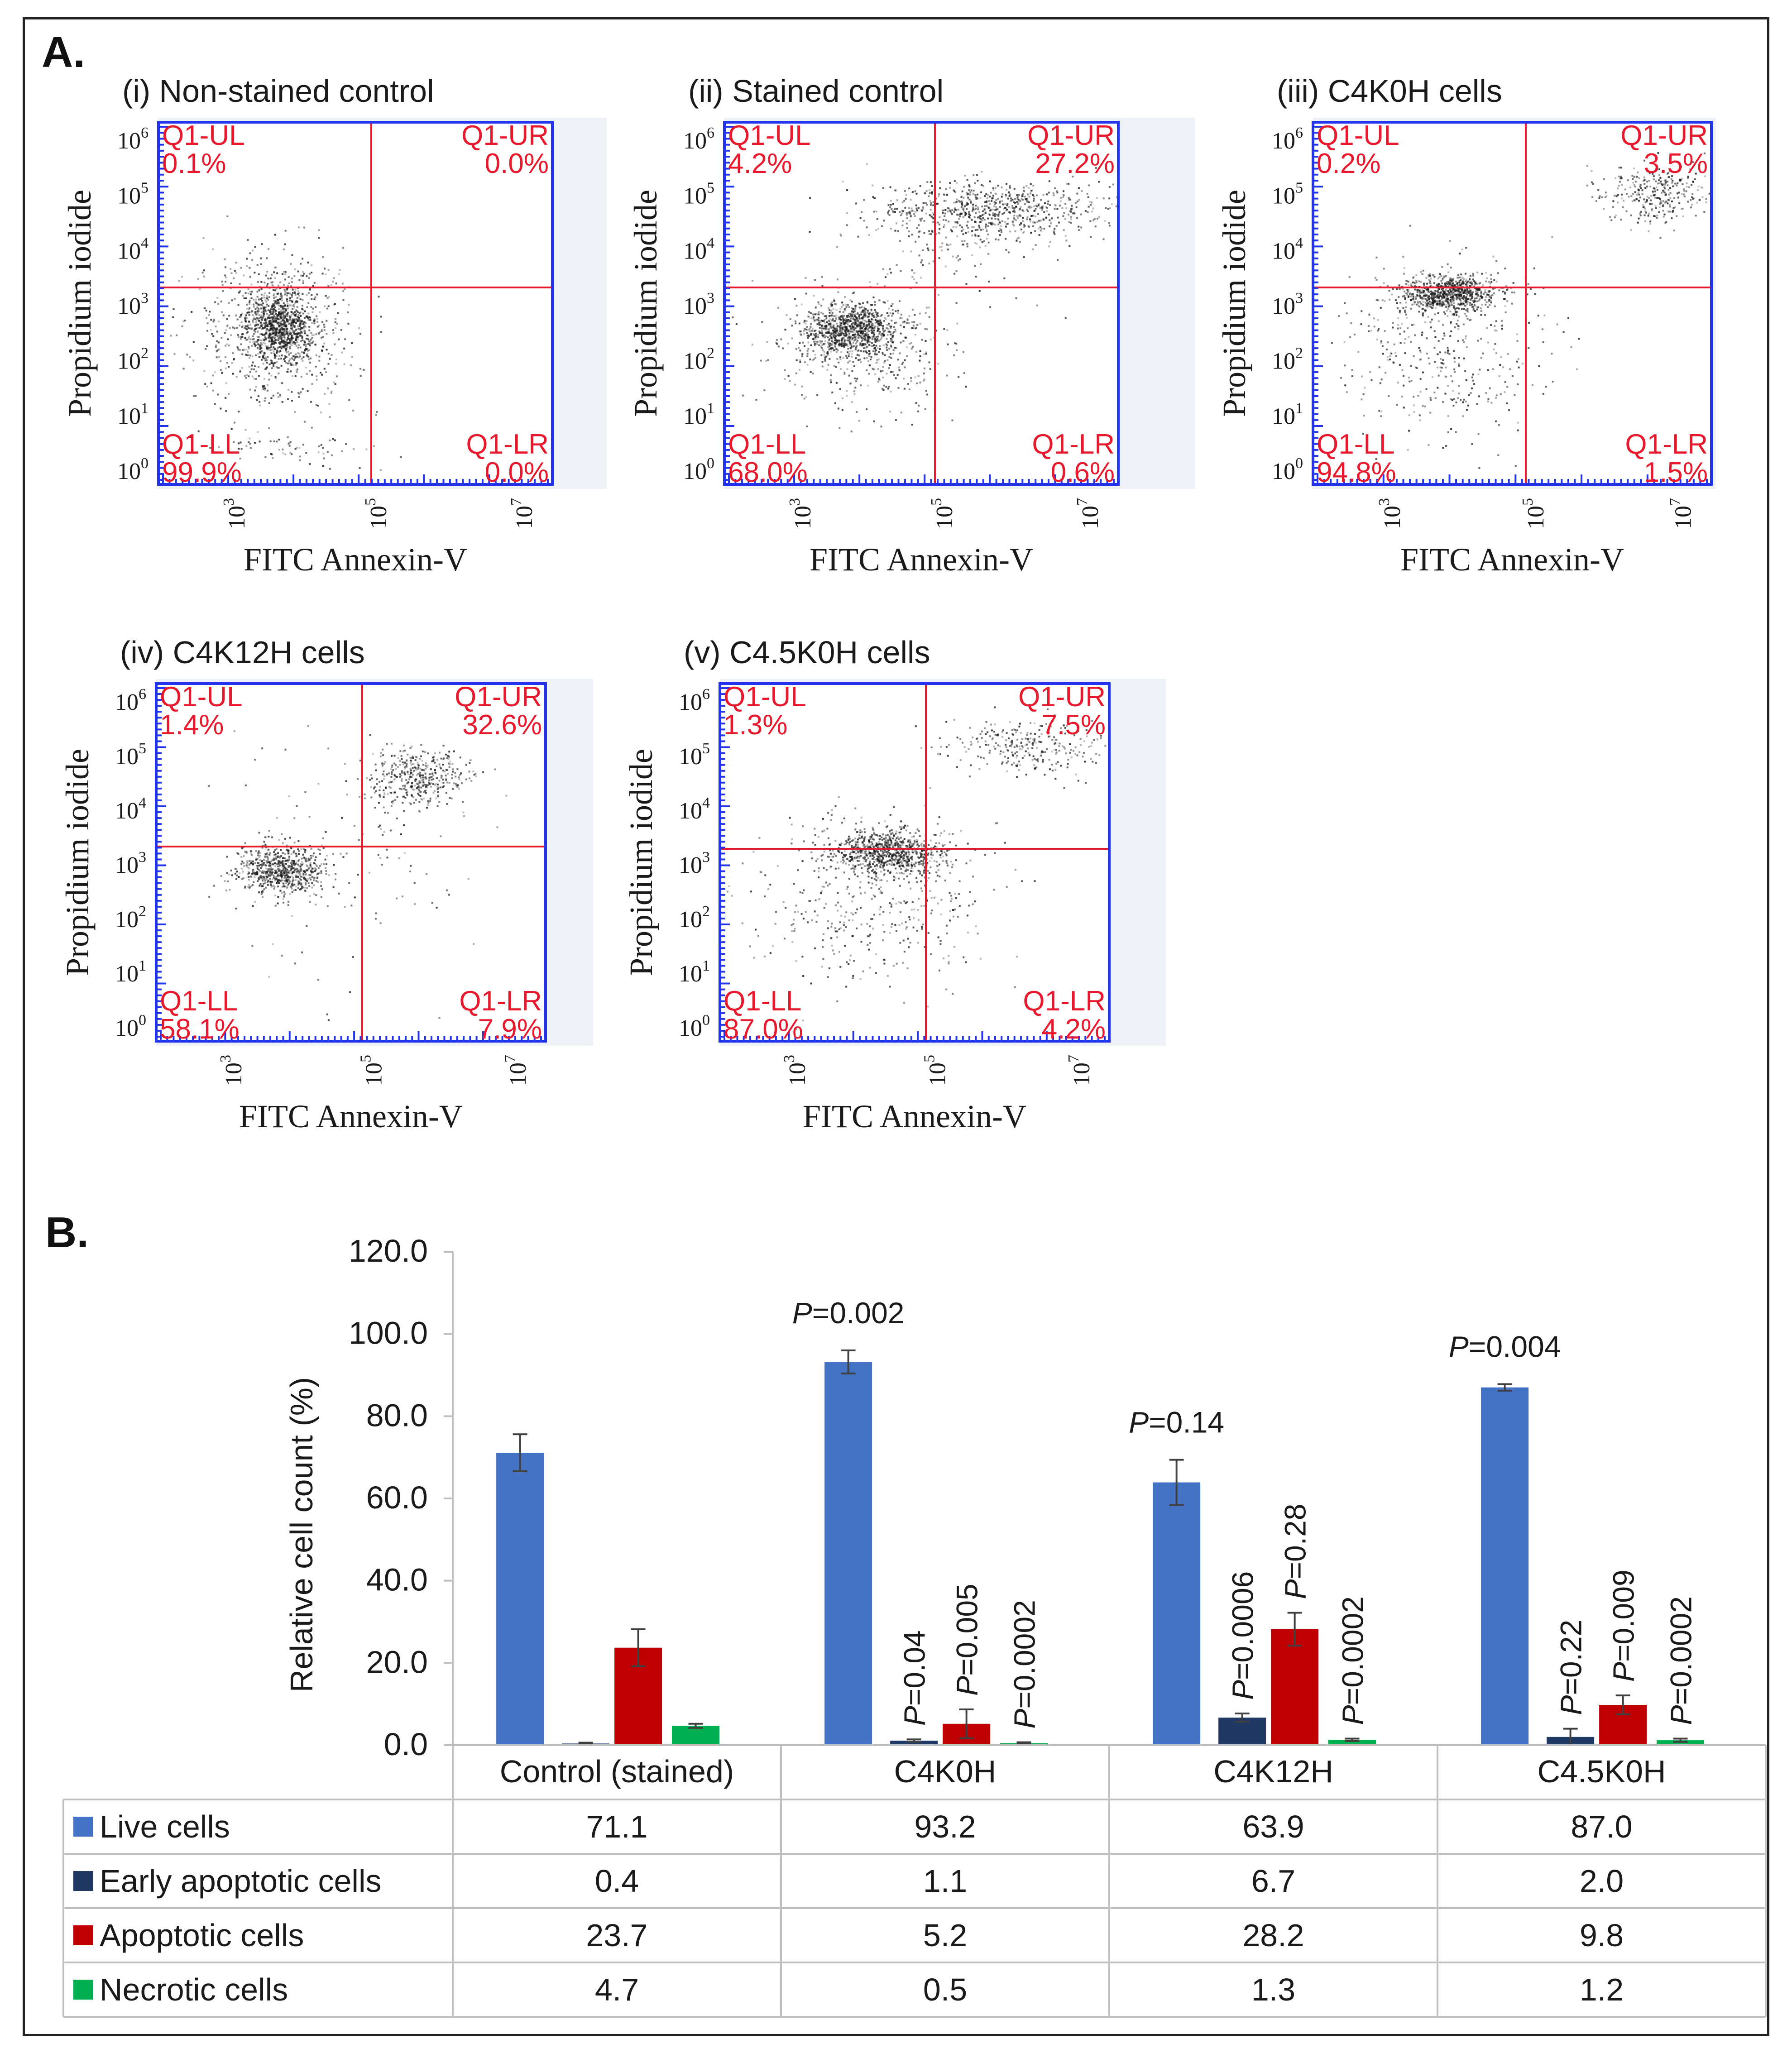  What do you see at coordinates (510, 1029) in the screenshot?
I see `quadrant-lr-value: 7.9%` at bounding box center [510, 1029].